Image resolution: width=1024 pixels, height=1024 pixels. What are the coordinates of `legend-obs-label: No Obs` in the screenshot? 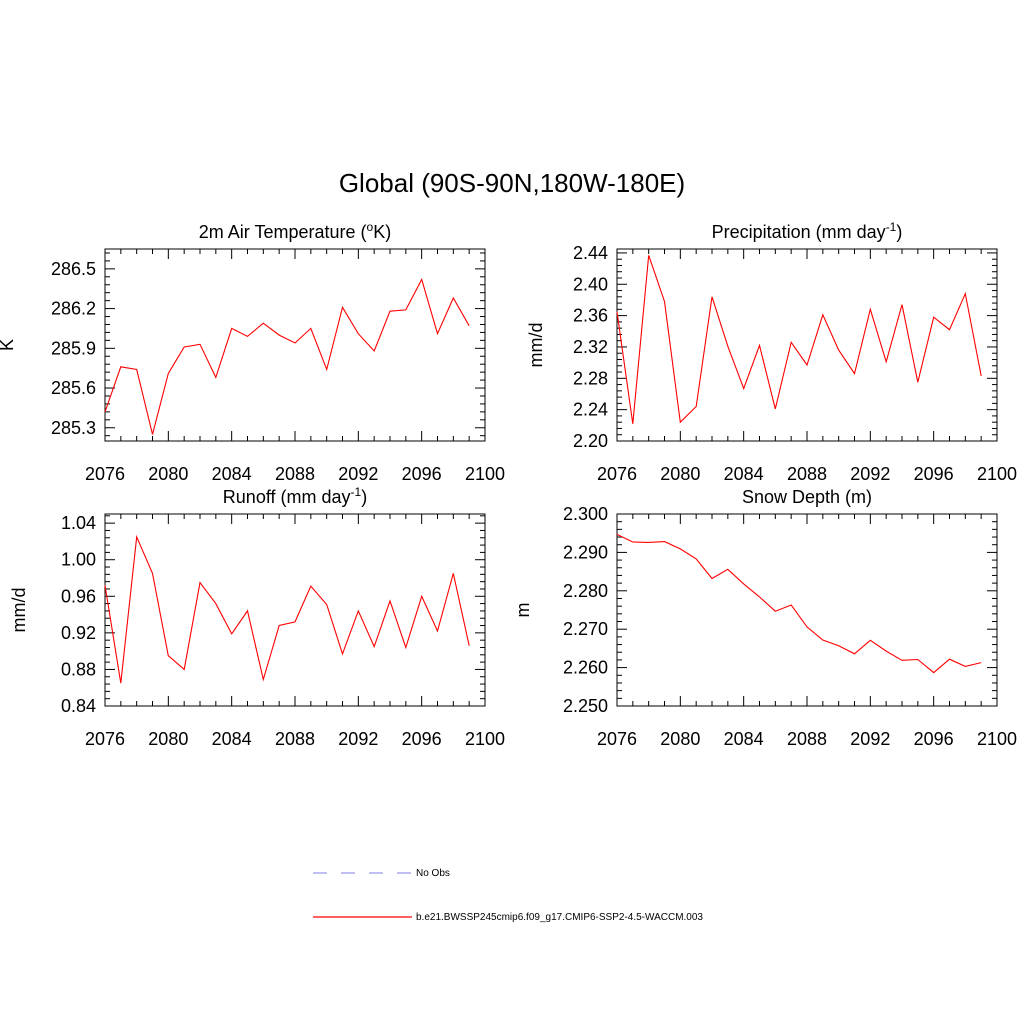 It's located at (433, 873).